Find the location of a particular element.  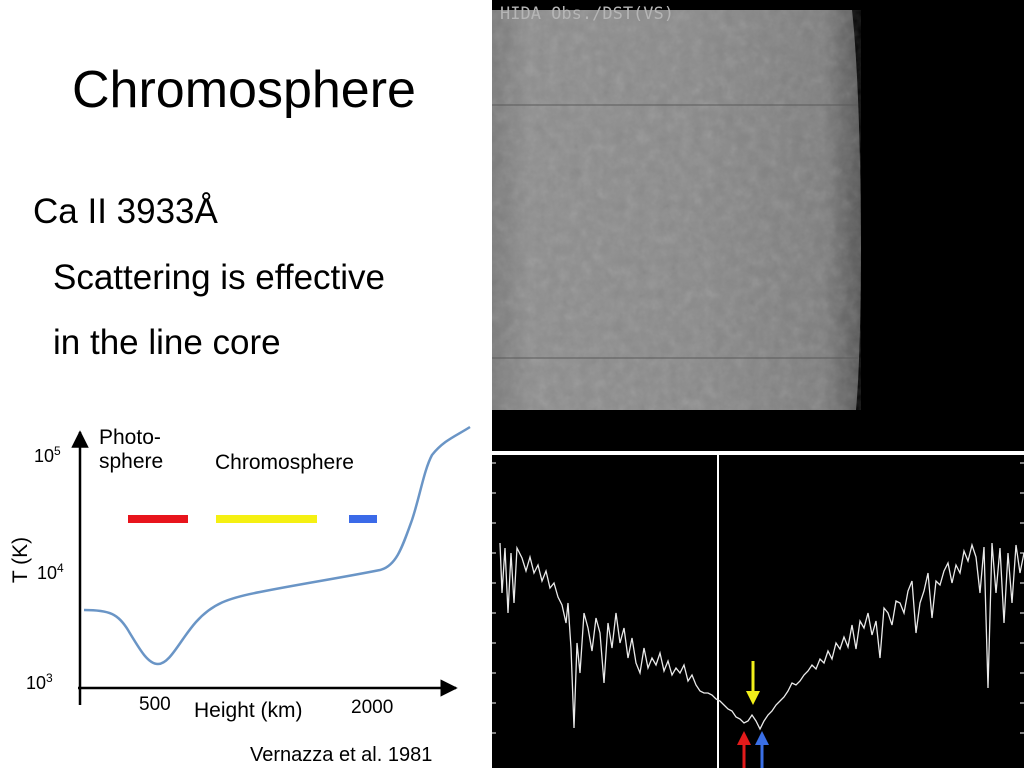

spectrum-arrow-red is located at coordinates (744, 749).